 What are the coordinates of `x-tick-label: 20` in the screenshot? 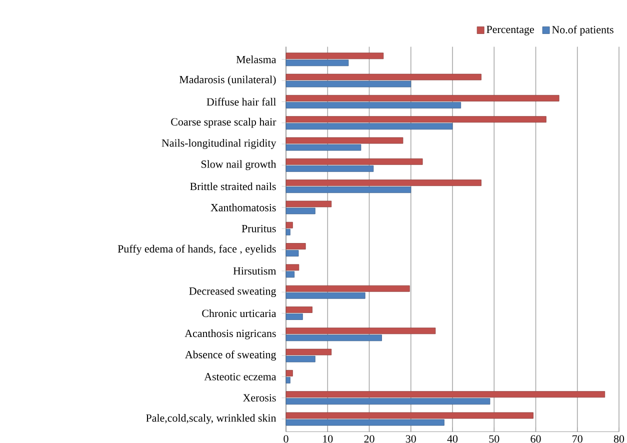 It's located at (369, 439).